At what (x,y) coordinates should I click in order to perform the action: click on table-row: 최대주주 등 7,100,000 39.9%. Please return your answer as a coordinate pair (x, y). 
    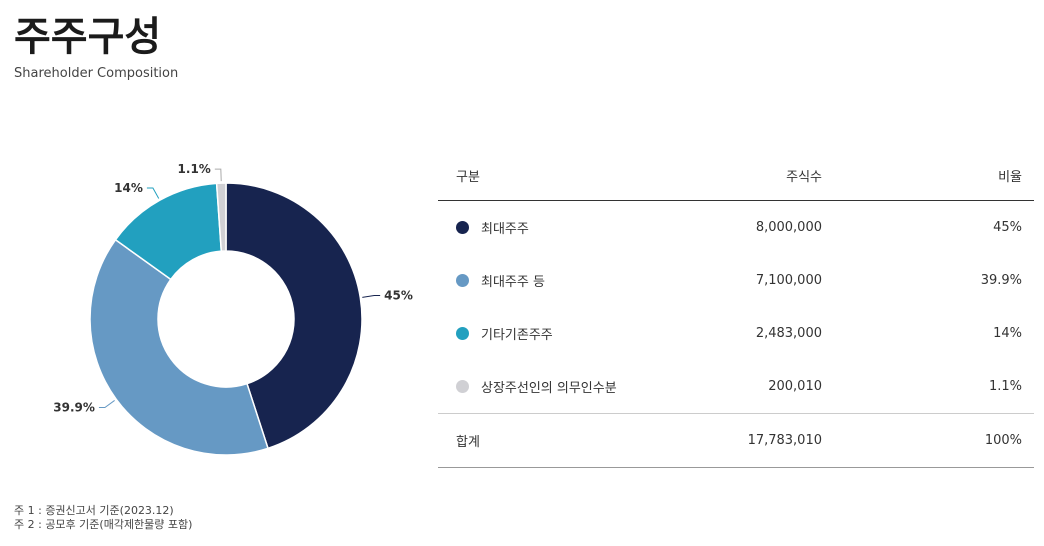
    Looking at the image, I should click on (736, 280).